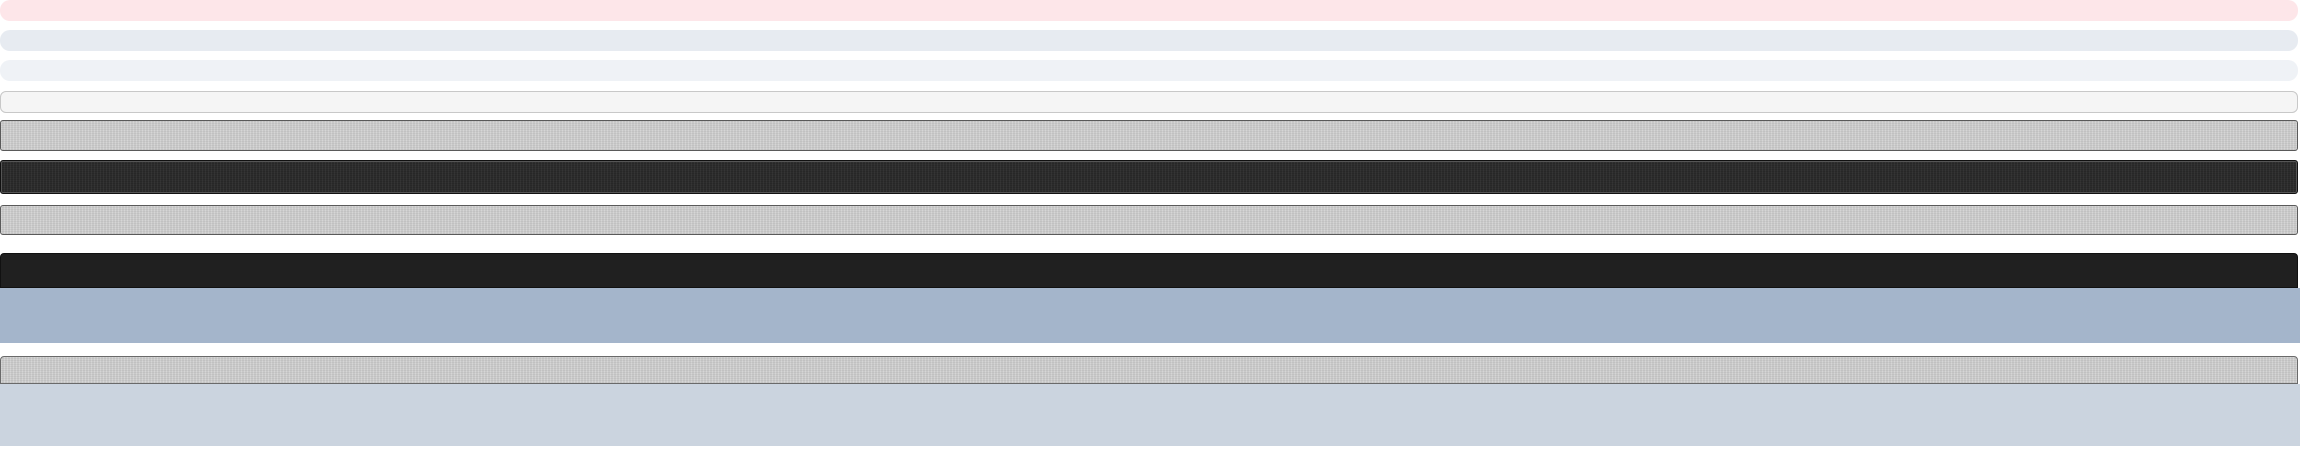 The width and height of the screenshot is (2300, 459). Describe the element at coordinates (1149, 70) in the screenshot. I see `info-bar-light-gray-blue` at that location.